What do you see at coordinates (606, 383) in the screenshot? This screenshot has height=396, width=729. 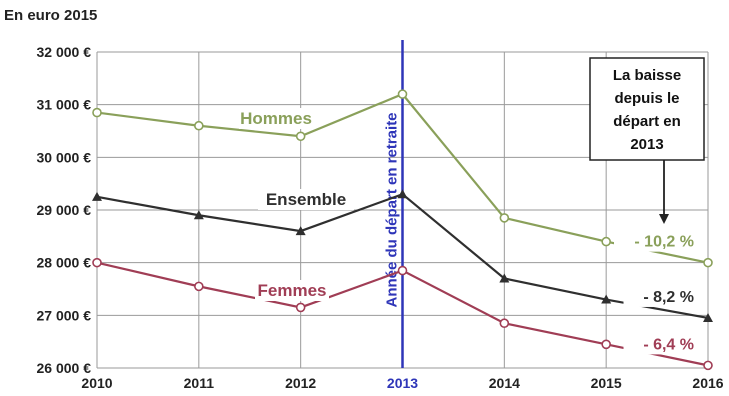 I see `x-tick-label: 2015` at bounding box center [606, 383].